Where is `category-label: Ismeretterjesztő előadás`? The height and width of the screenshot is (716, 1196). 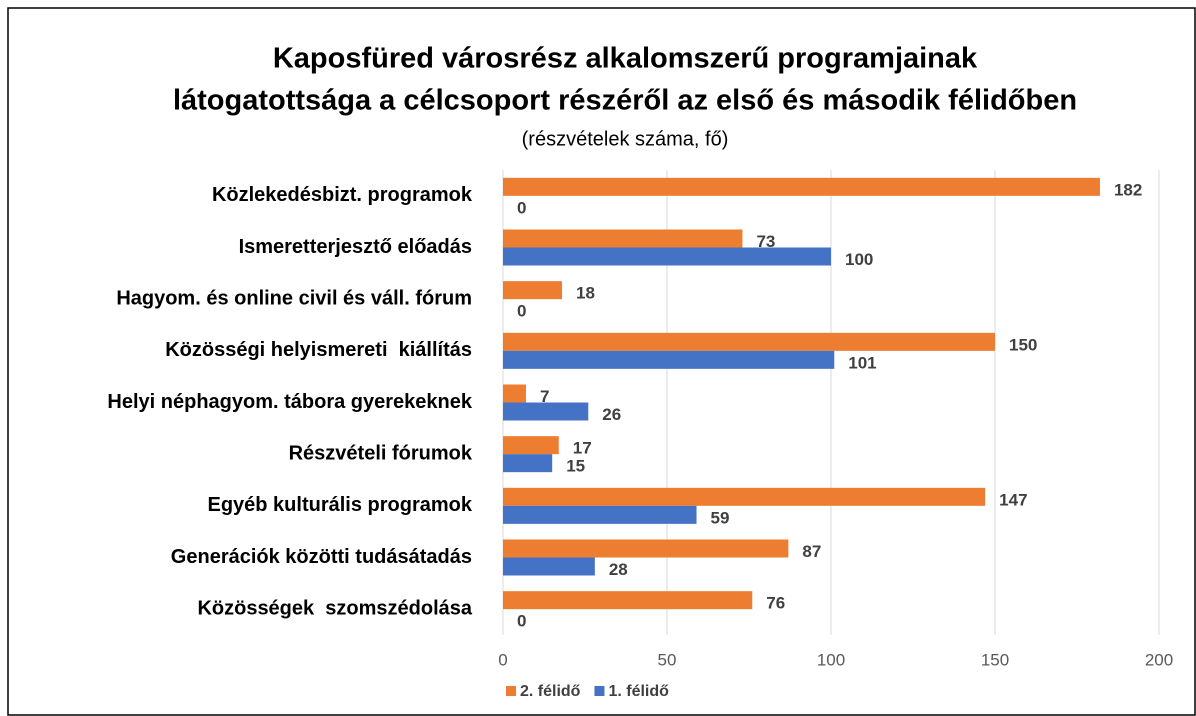
category-label: Ismeretterjesztő előadás is located at coordinates (355, 247).